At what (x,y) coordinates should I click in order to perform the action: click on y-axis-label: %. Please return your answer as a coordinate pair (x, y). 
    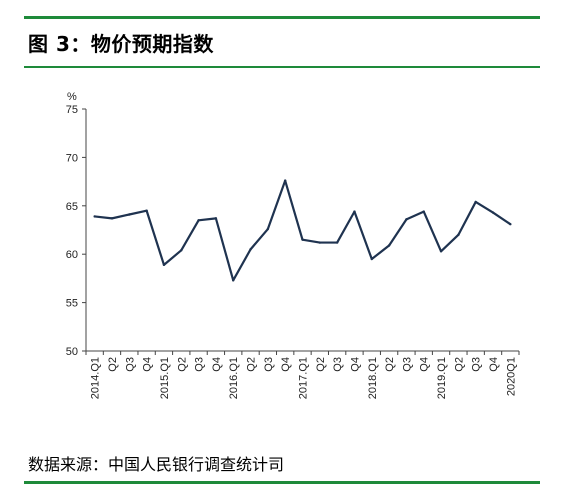
    Looking at the image, I should click on (72, 97).